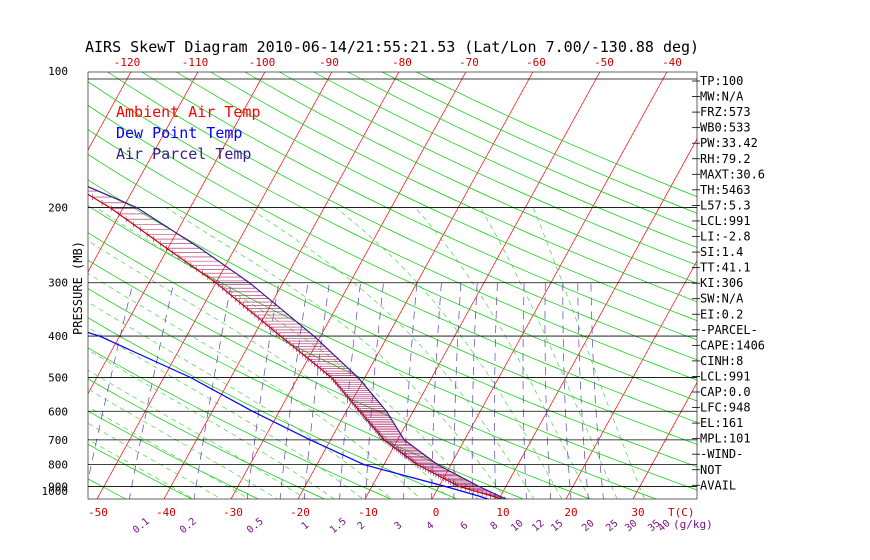 This screenshot has width=870, height=560. What do you see at coordinates (306, 526) in the screenshot?
I see `mixing-ratio-label: 1` at bounding box center [306, 526].